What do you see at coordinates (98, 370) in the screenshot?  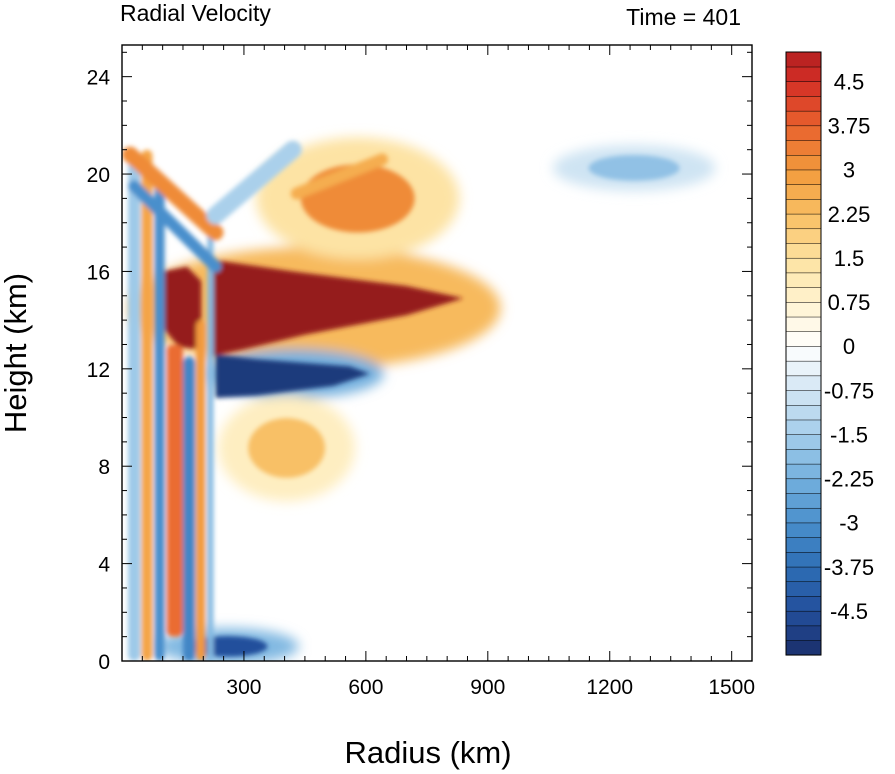 I see `y-tick-label: 12` at bounding box center [98, 370].